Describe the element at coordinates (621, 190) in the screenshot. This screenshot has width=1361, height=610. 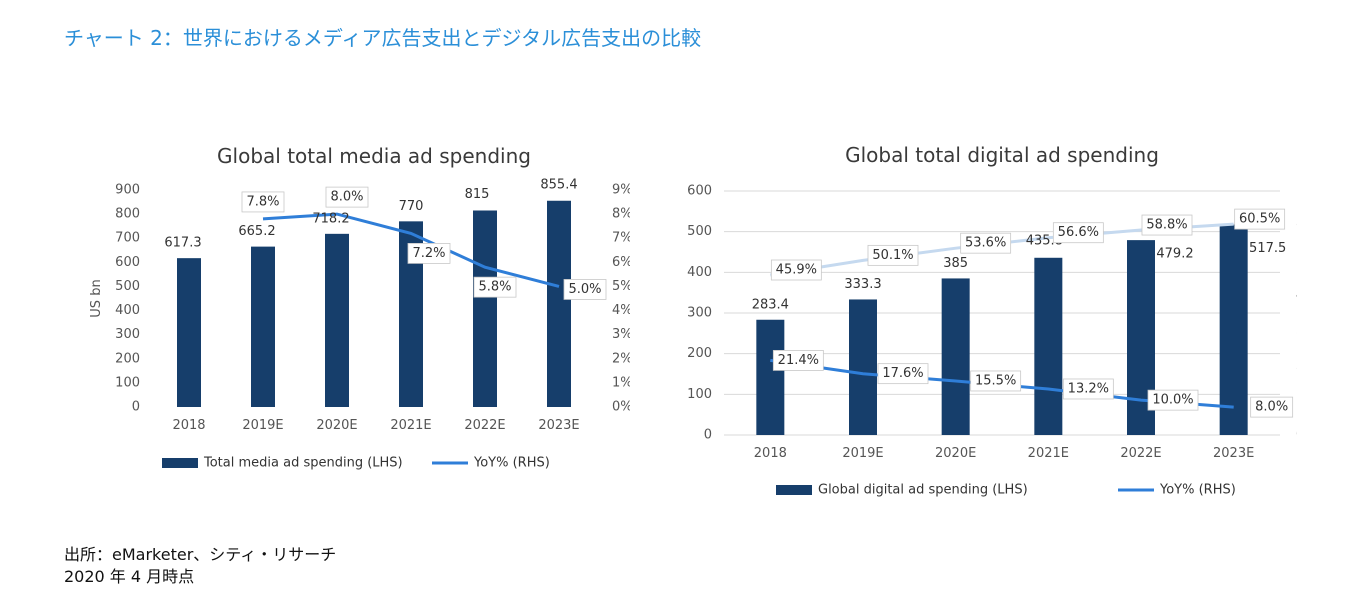
I see `y2-axis-tick-label: 9%` at that location.